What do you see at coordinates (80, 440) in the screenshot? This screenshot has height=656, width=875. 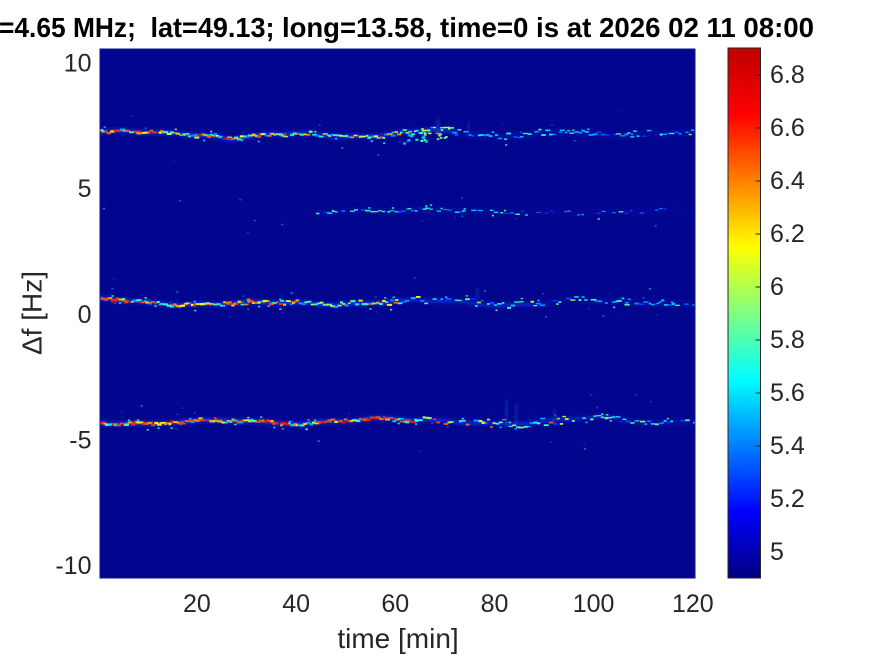 I see `svg-text: -5` at bounding box center [80, 440].